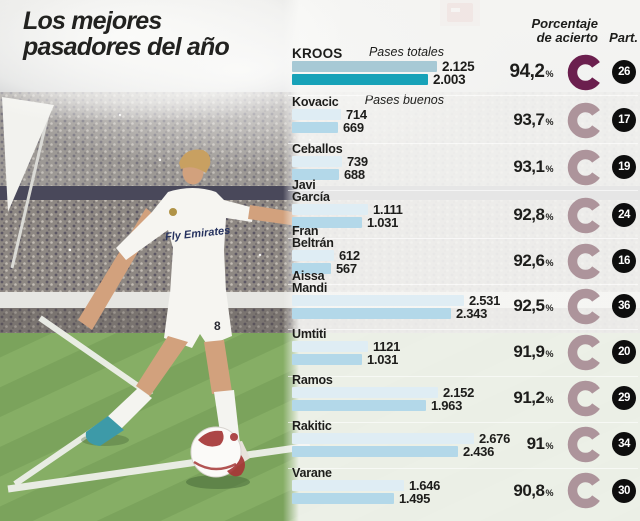 Image resolution: width=640 pixels, height=521 pixels. Describe the element at coordinates (503, 444) in the screenshot. I see `accuracy-percentage: 91%` at that location.